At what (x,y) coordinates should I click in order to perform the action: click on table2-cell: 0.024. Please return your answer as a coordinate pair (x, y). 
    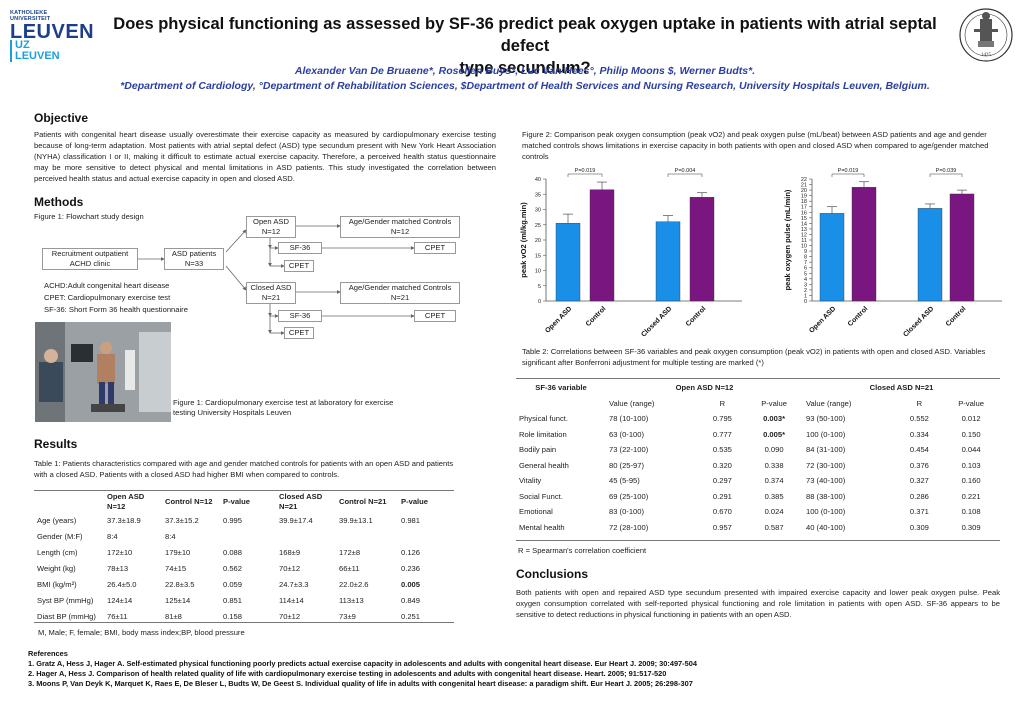
    Looking at the image, I should click on (774, 512).